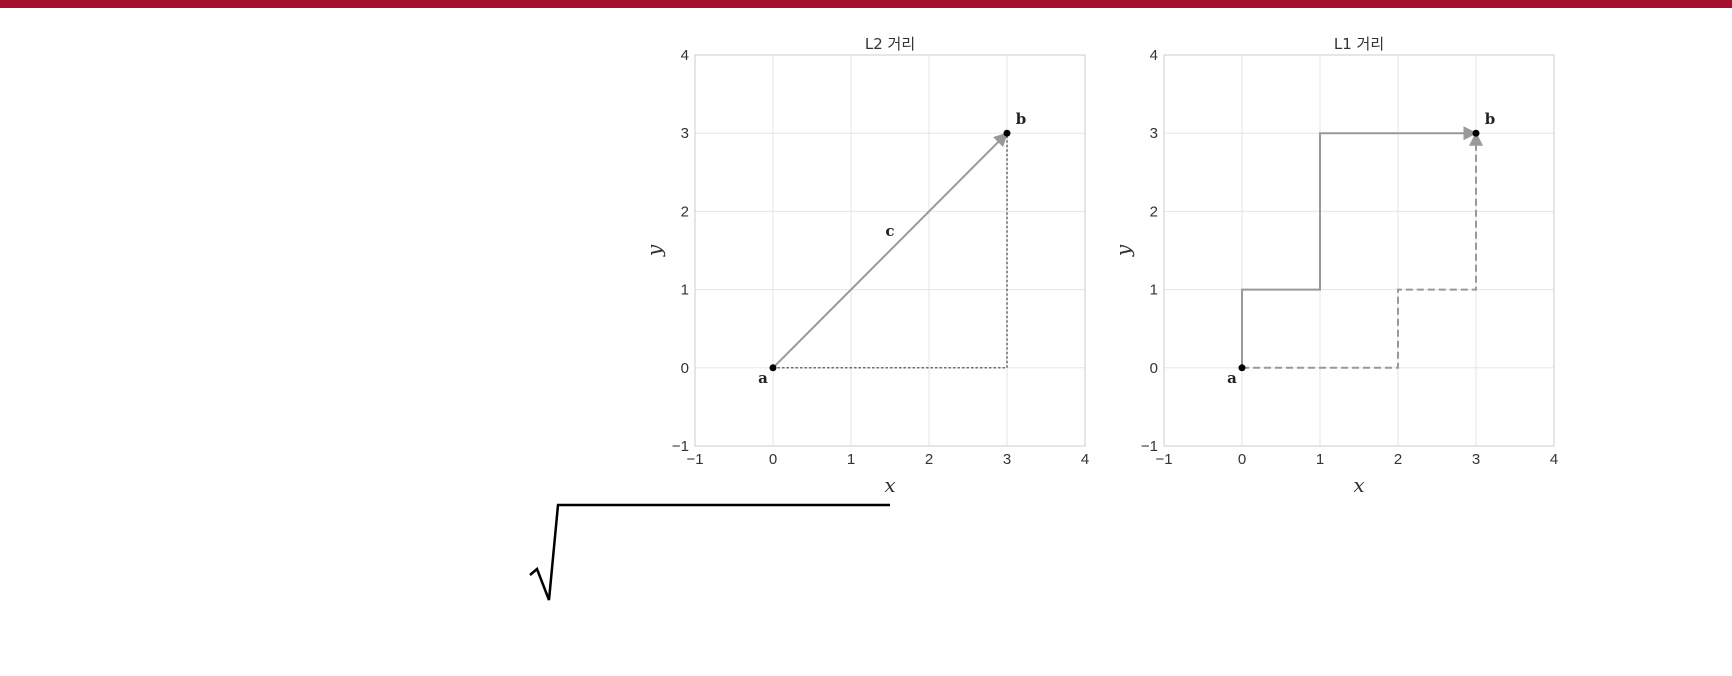 The height and width of the screenshot is (676, 1732). I want to click on chart-title: L2 거리, so click(890, 44).